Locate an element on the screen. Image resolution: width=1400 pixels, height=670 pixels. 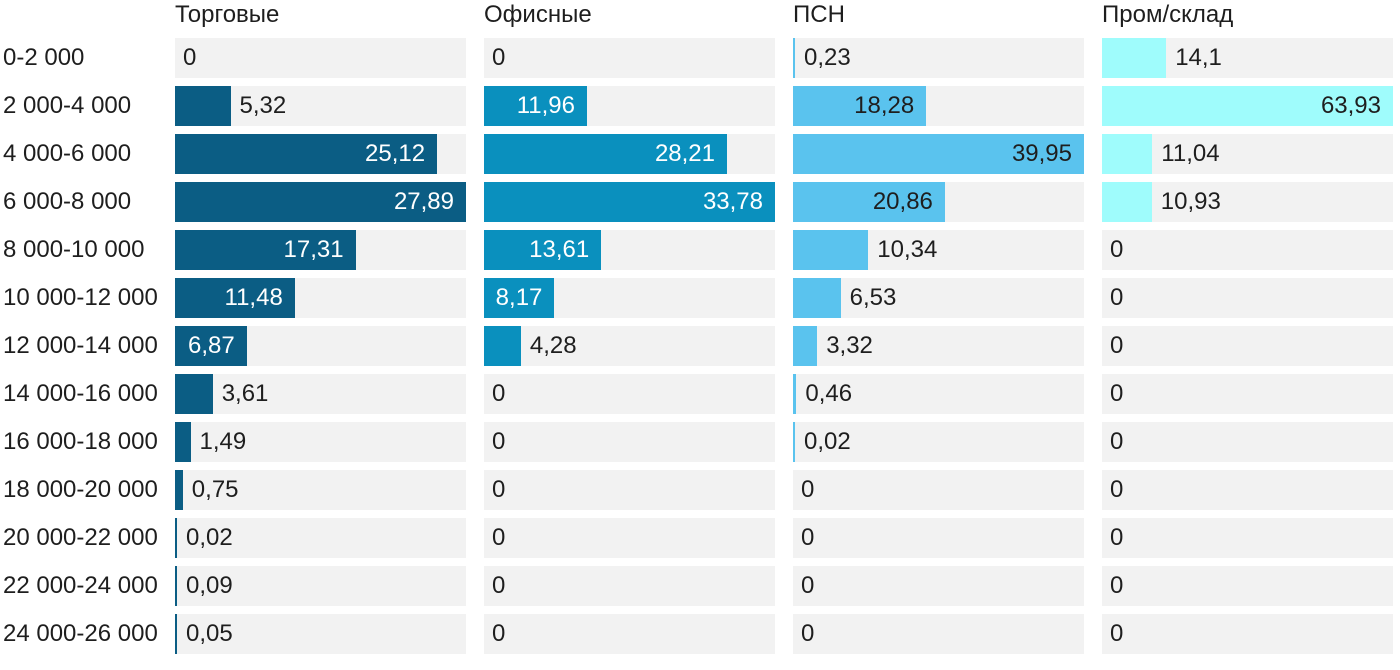
bar-cell: 5,32 is located at coordinates (320, 106).